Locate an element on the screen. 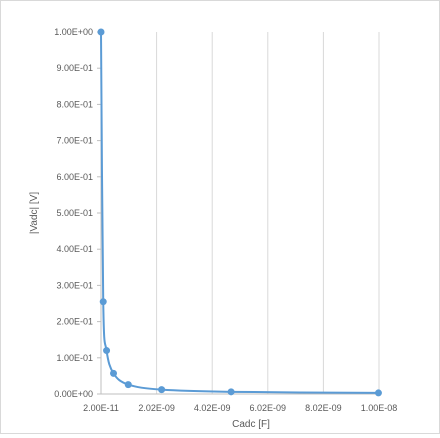 The height and width of the screenshot is (438, 440). x-tick-label: 8.02E-09 is located at coordinates (323, 408).